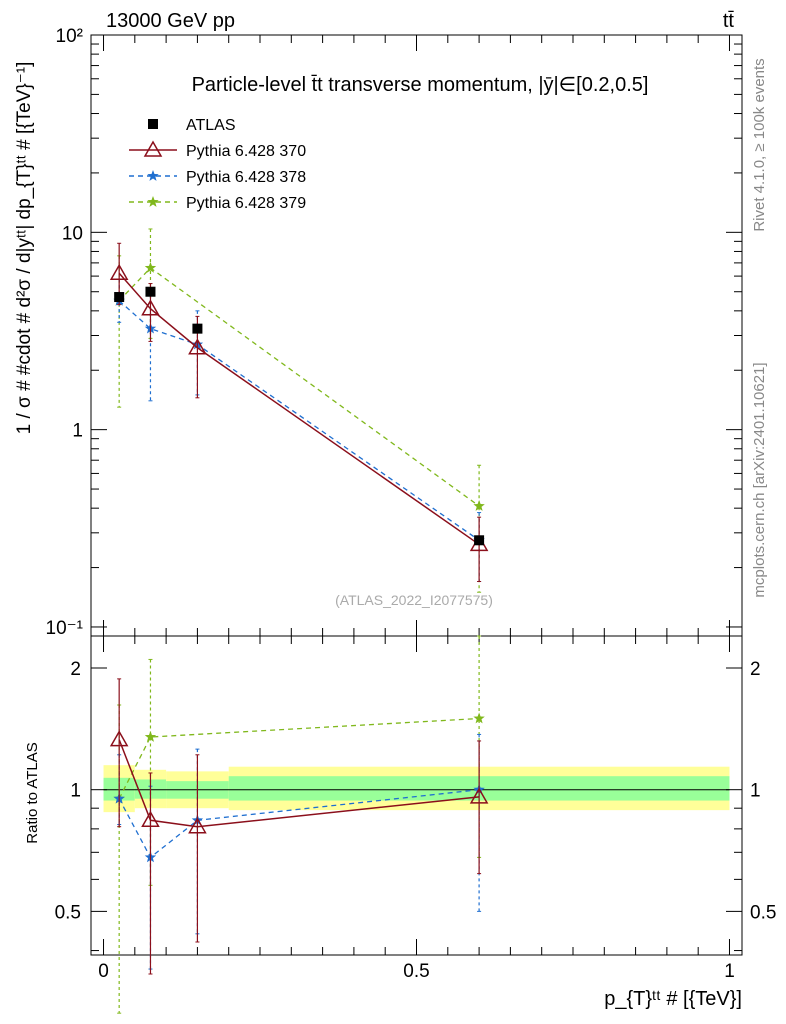 The image size is (786, 1024). Describe the element at coordinates (103, 971) in the screenshot. I see `x-tick-label: 0` at that location.